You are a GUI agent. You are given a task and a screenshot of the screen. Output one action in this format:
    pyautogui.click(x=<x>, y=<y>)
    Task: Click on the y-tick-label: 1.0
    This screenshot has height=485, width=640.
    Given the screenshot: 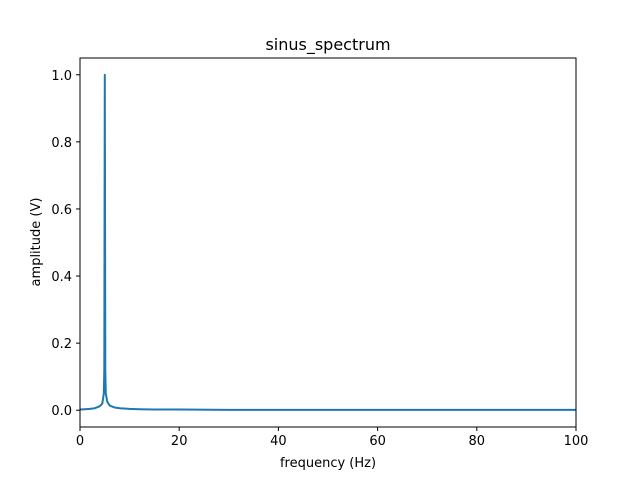 What is the action you would take?
    pyautogui.click(x=61, y=76)
    